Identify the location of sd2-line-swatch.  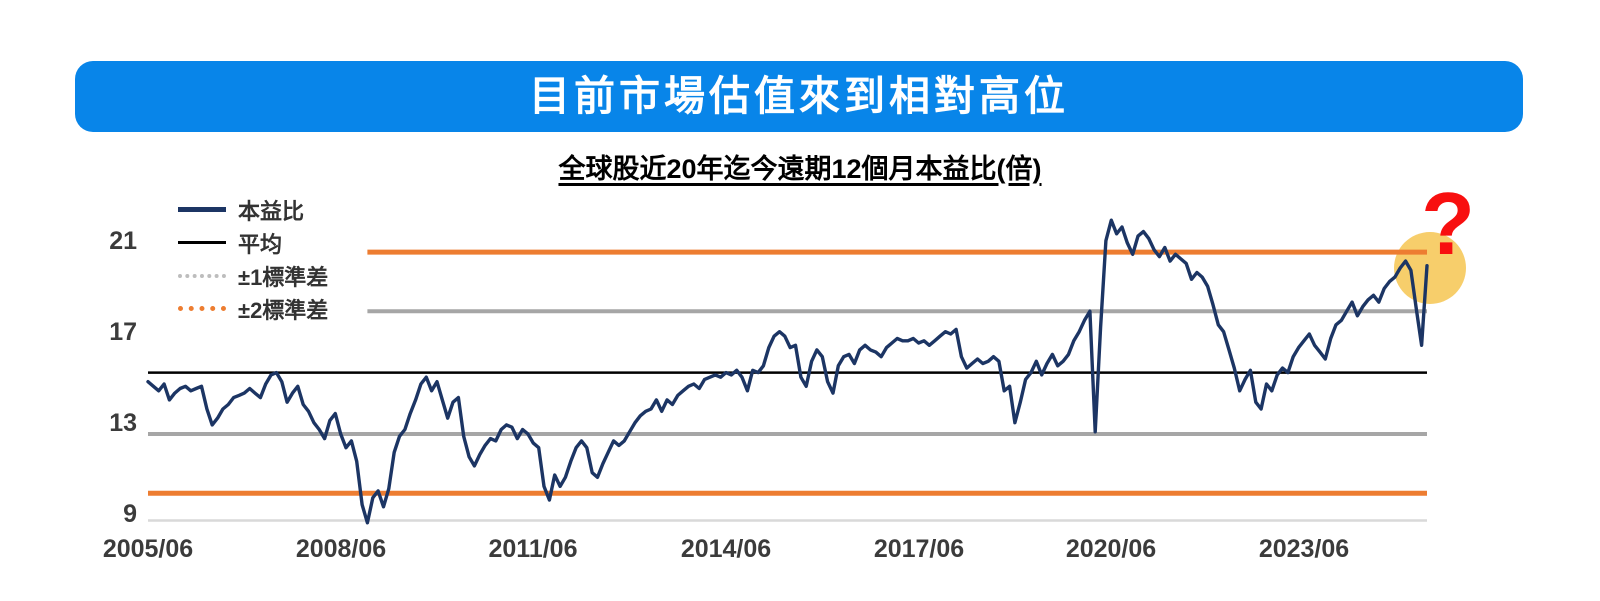
(202, 308).